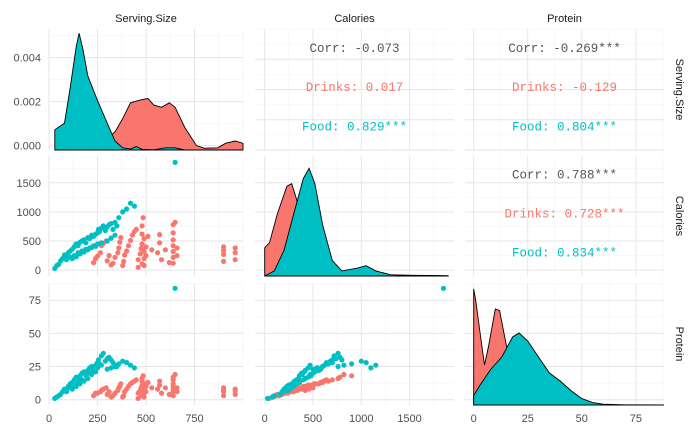 This screenshot has height=432, width=700. I want to click on column-strip-label: Protein, so click(564, 19).